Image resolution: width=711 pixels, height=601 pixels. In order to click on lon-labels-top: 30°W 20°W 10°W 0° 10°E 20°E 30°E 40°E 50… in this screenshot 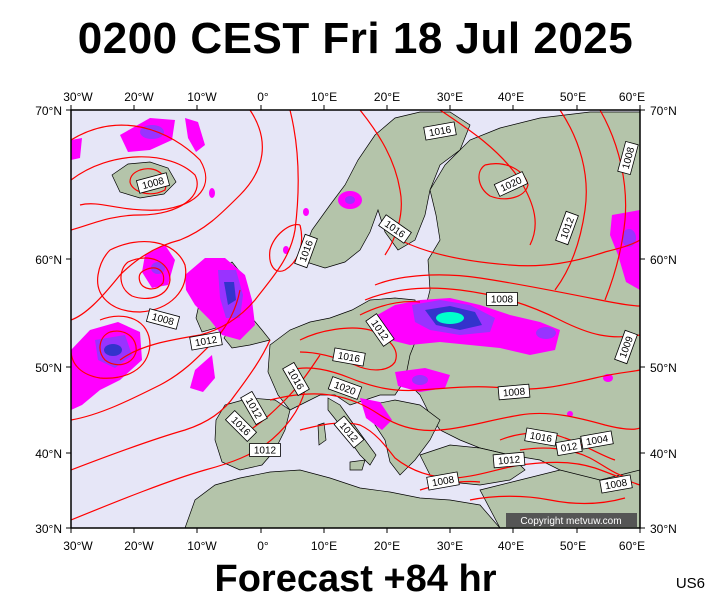, I will do `click(354, 97)`.